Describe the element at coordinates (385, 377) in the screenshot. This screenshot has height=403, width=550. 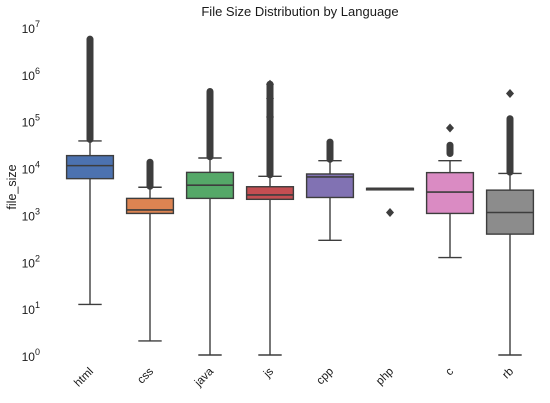
I see `x-tick-label: php` at that location.